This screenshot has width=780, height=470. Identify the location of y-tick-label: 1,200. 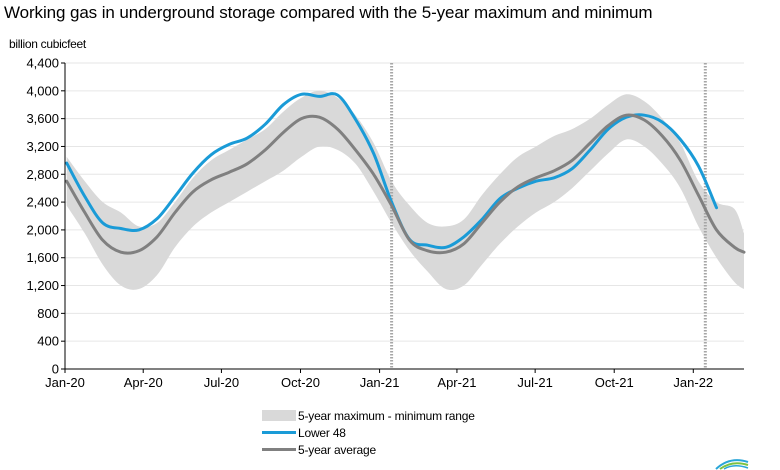
(42, 285).